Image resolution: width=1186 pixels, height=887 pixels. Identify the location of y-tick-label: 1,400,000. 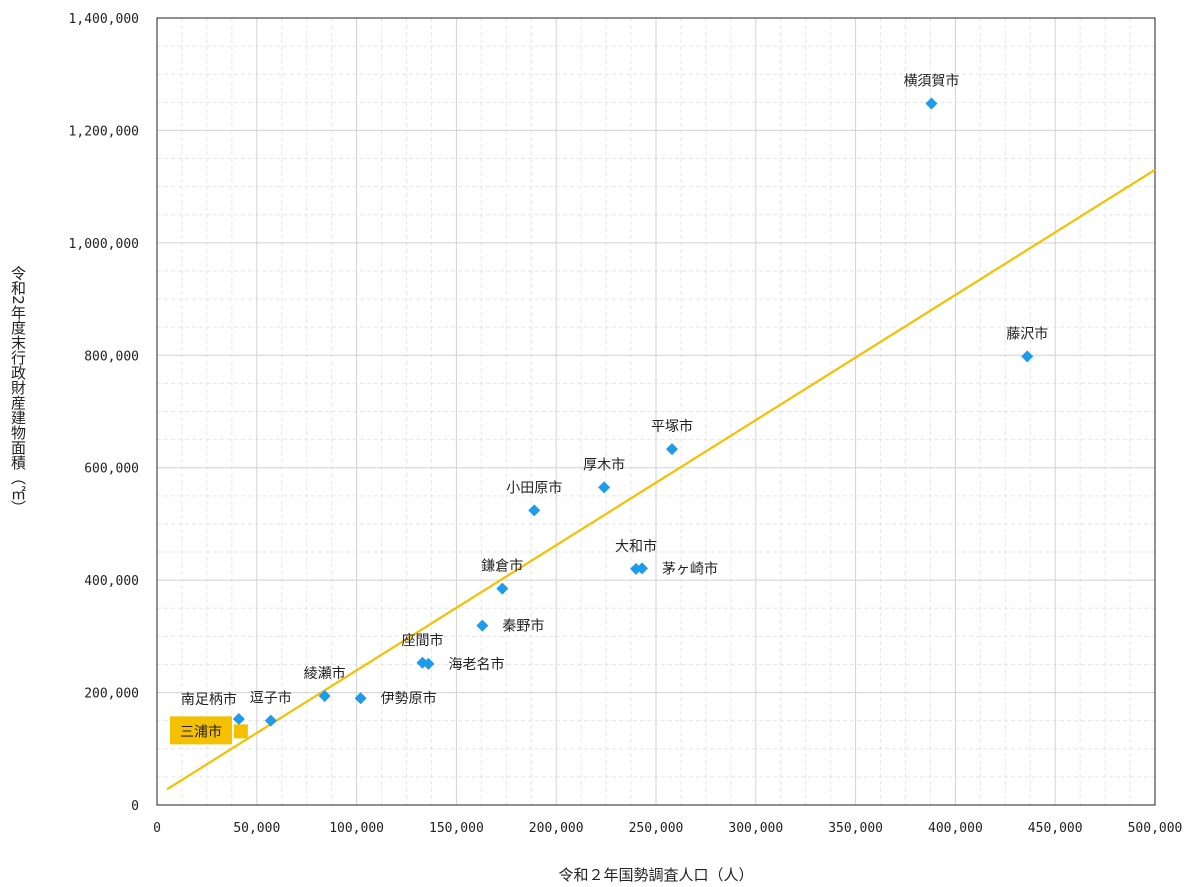
(104, 19).